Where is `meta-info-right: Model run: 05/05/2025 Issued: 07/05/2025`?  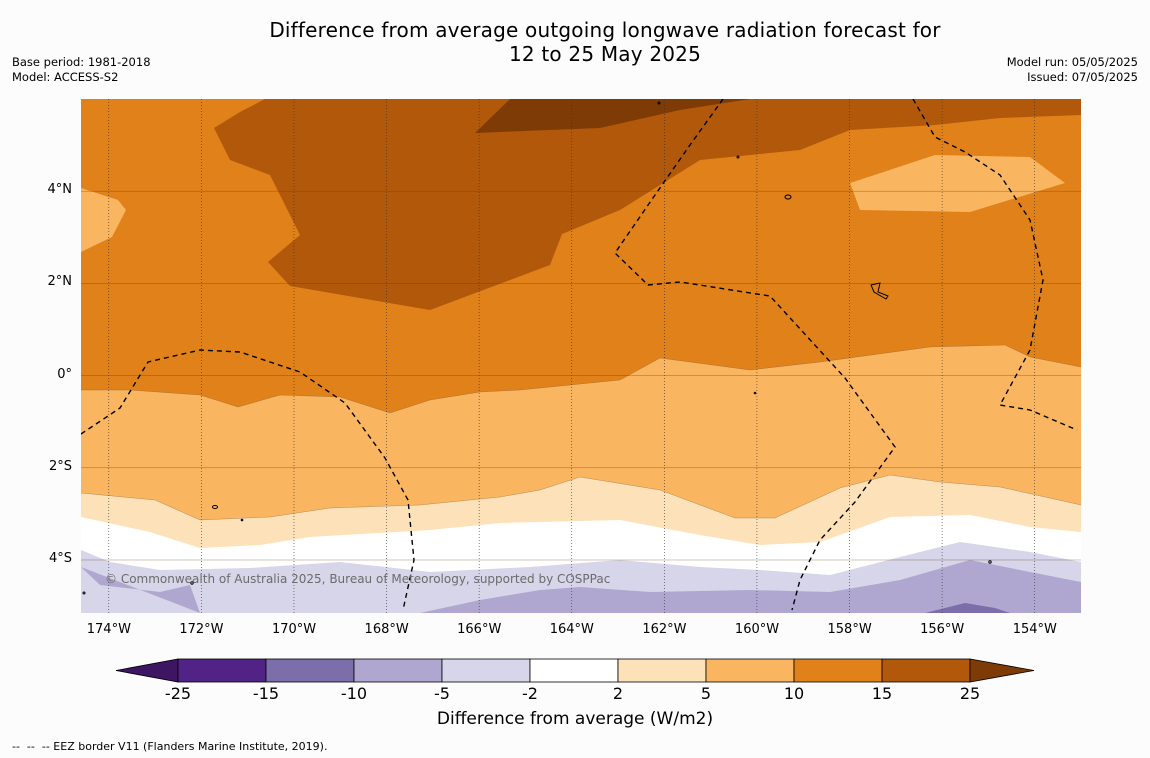
meta-info-right: Model run: 05/05/2025 Issued: 07/05/2025 is located at coordinates (1072, 70).